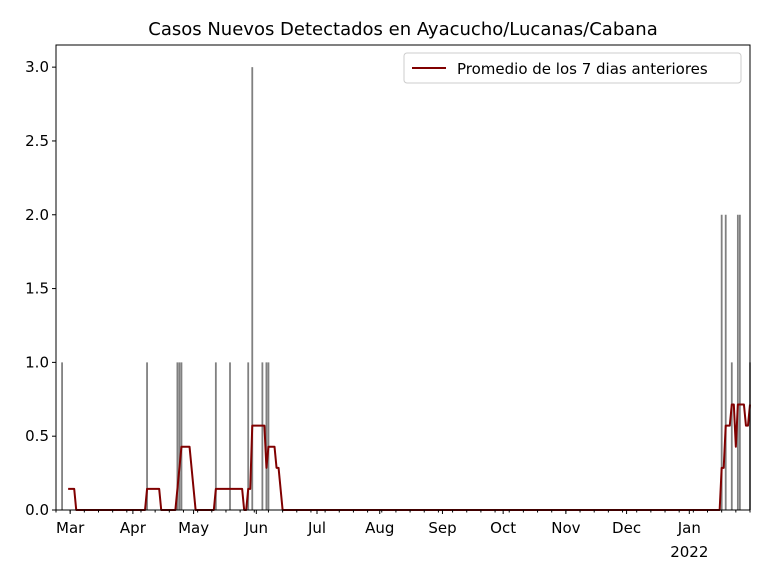  I want to click on y-tick-label: 0.0, so click(37, 510).